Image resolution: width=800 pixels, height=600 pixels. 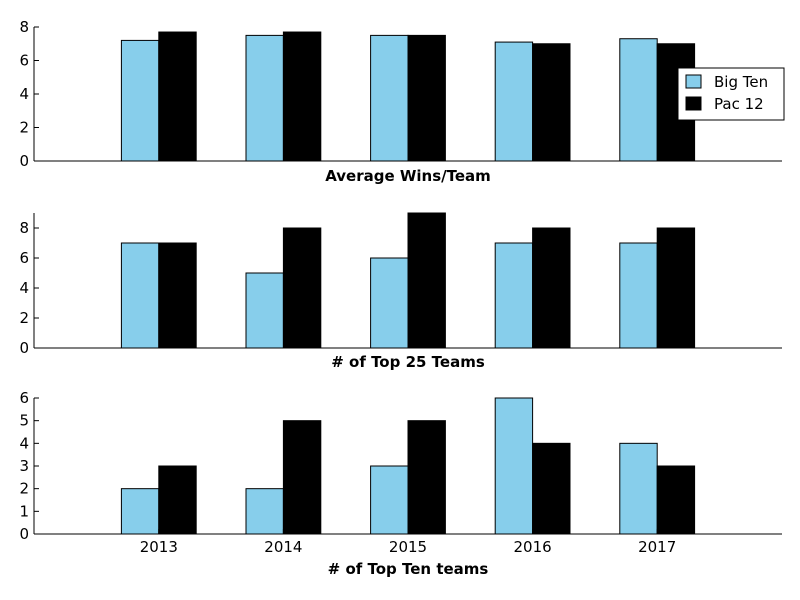 What do you see at coordinates (283, 547) in the screenshot?
I see `x-tick-label: 2014` at bounding box center [283, 547].